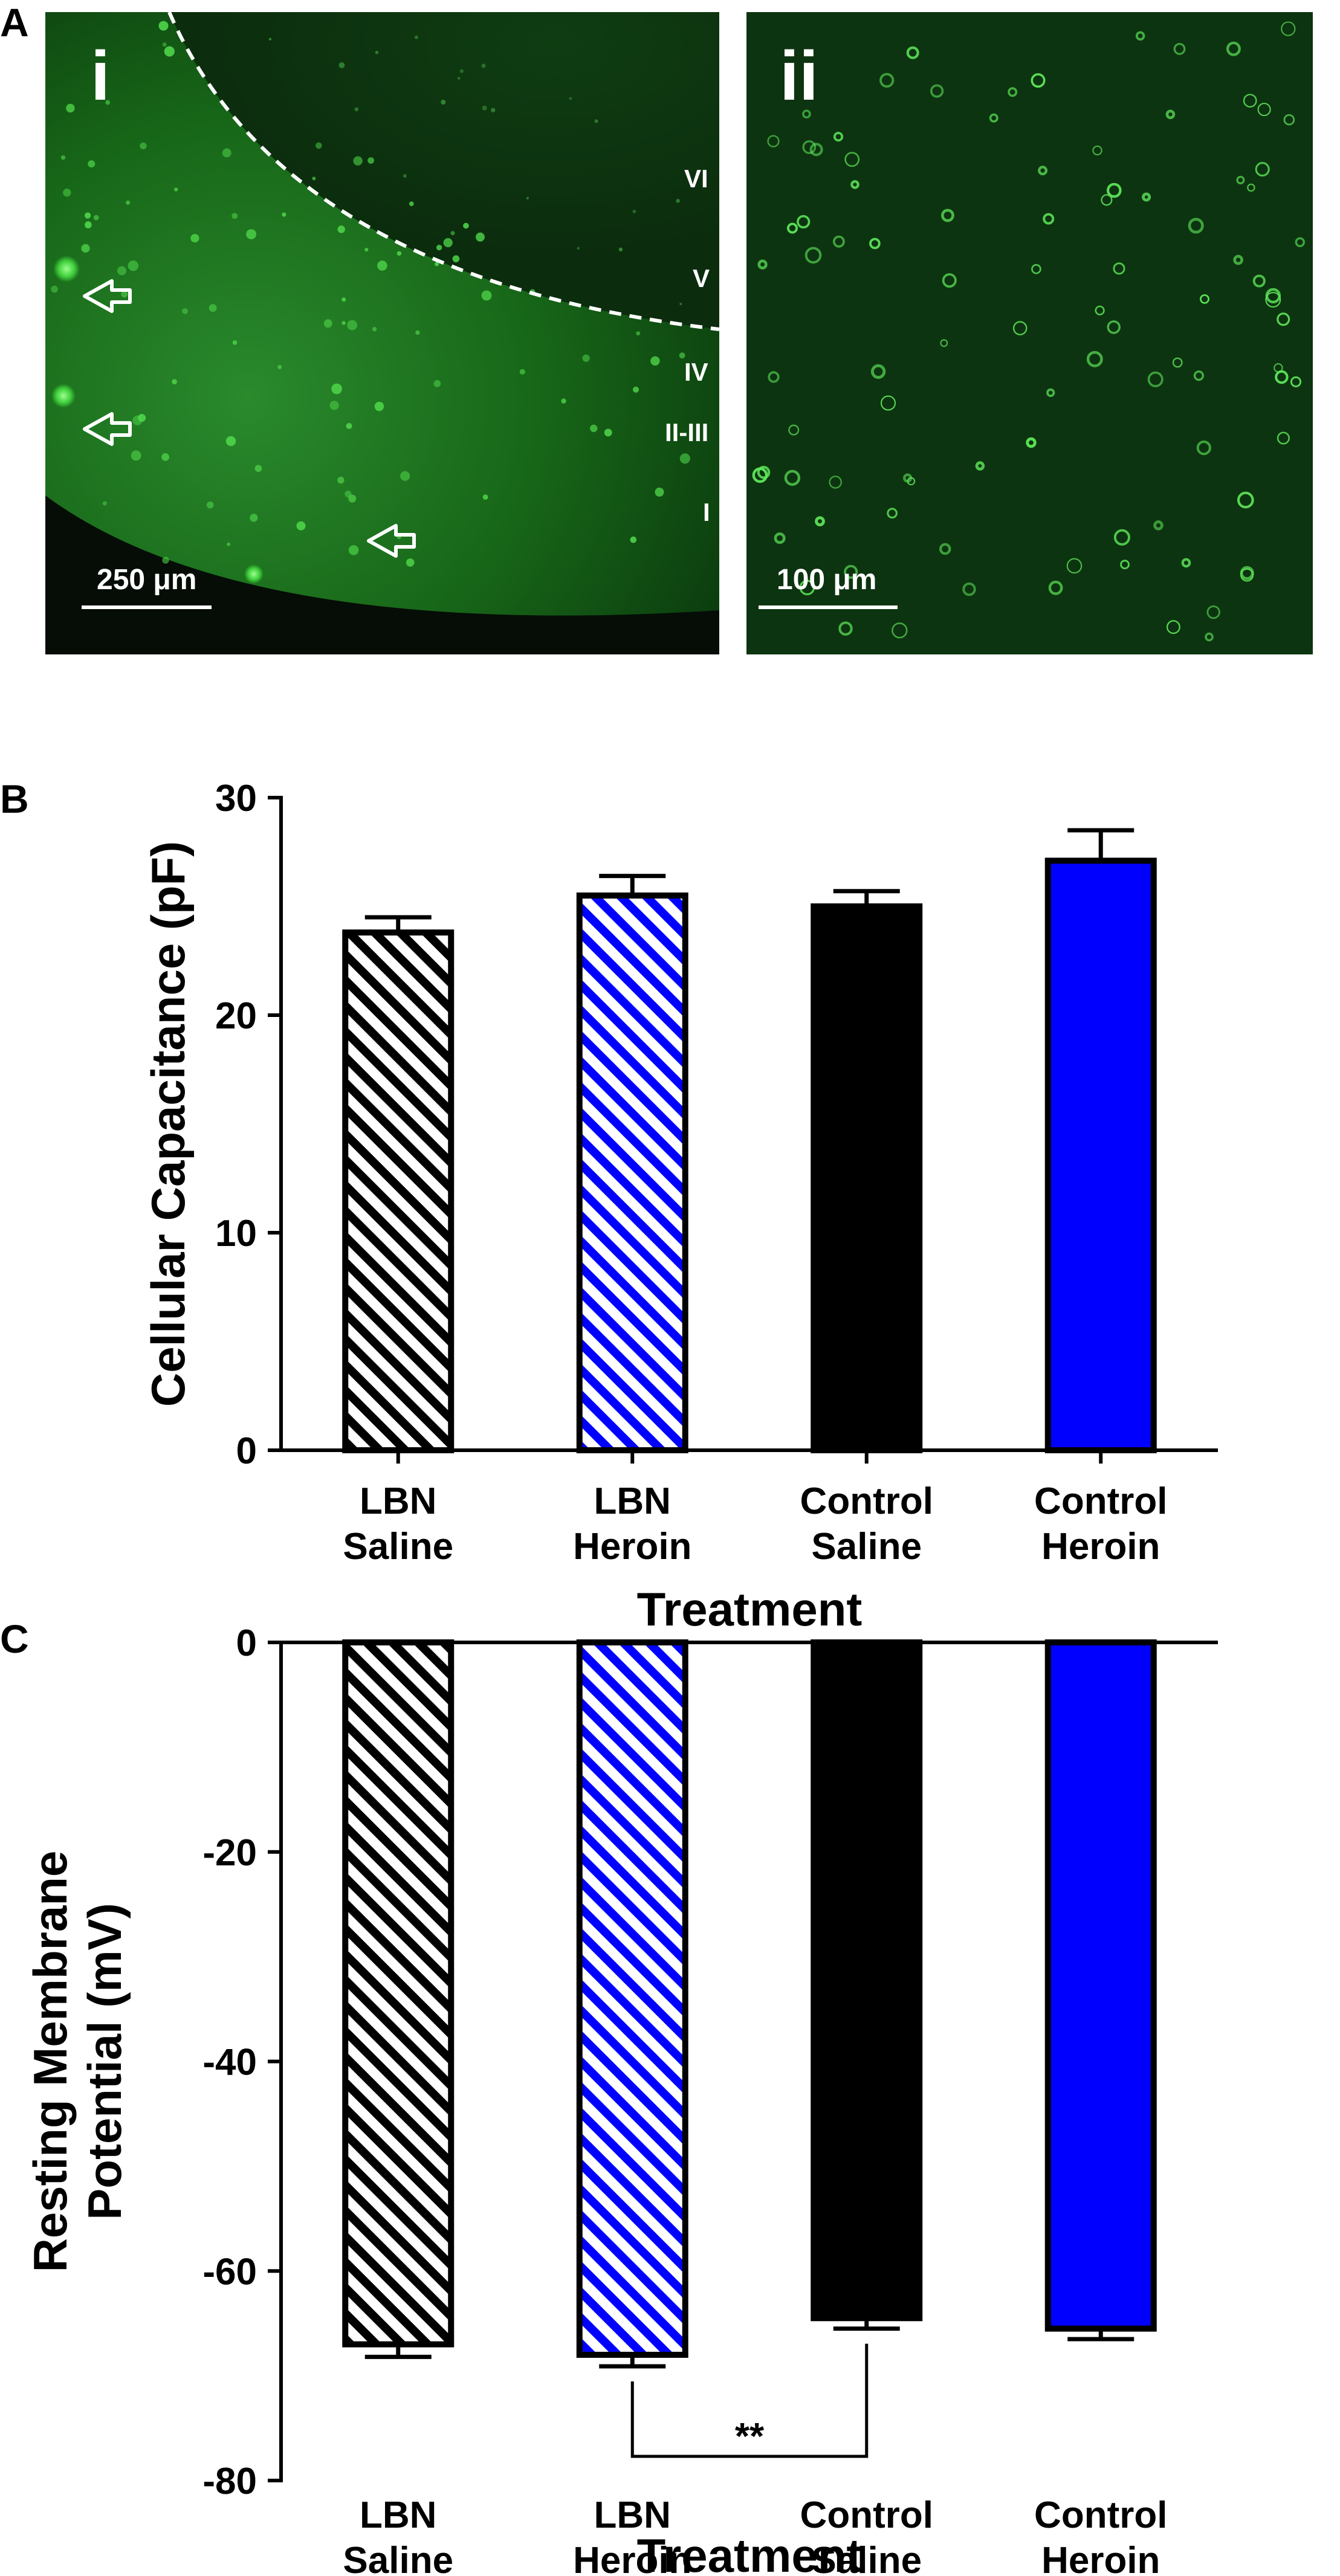 The height and width of the screenshot is (2576, 1340). What do you see at coordinates (236, 799) in the screenshot?
I see `y-tick-label: 30` at bounding box center [236, 799].